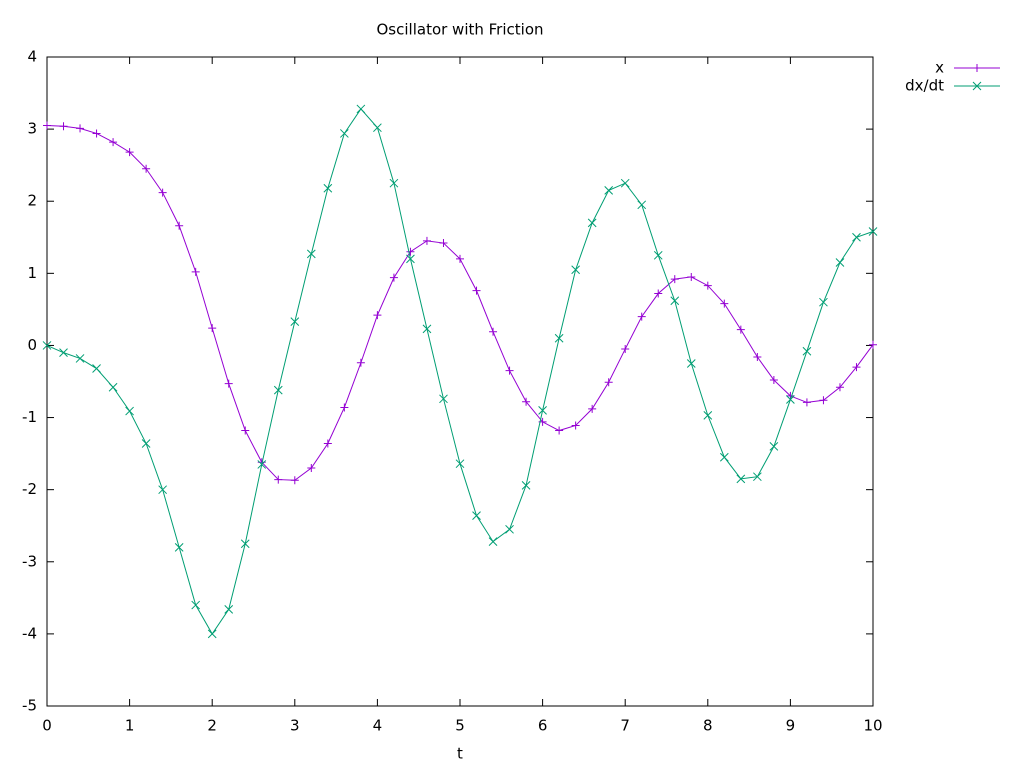 The width and height of the screenshot is (1024, 768). What do you see at coordinates (460, 754) in the screenshot?
I see `x-axis-label: t` at bounding box center [460, 754].